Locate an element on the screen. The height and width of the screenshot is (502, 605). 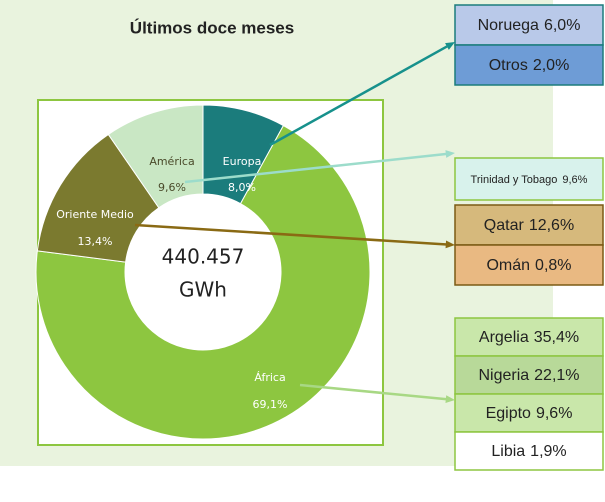
slice-value-label: 8,0% is located at coordinates (242, 187).